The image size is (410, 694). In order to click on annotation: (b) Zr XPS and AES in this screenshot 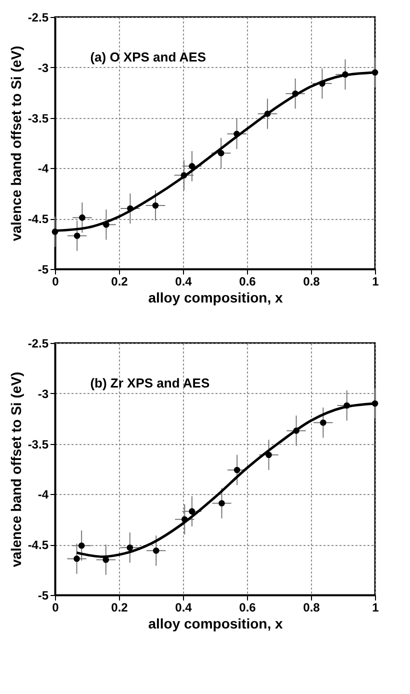, I will do `click(150, 382)`.